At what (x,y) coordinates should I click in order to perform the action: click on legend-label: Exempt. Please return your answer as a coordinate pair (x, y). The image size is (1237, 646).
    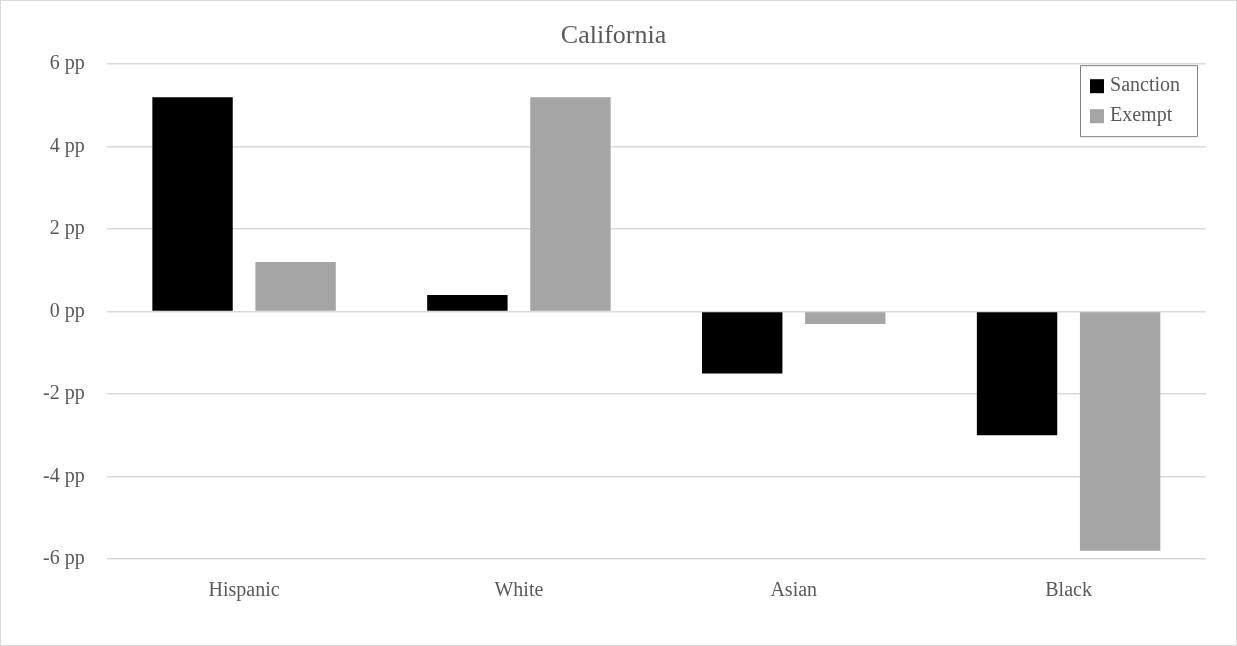
    Looking at the image, I should click on (1141, 115).